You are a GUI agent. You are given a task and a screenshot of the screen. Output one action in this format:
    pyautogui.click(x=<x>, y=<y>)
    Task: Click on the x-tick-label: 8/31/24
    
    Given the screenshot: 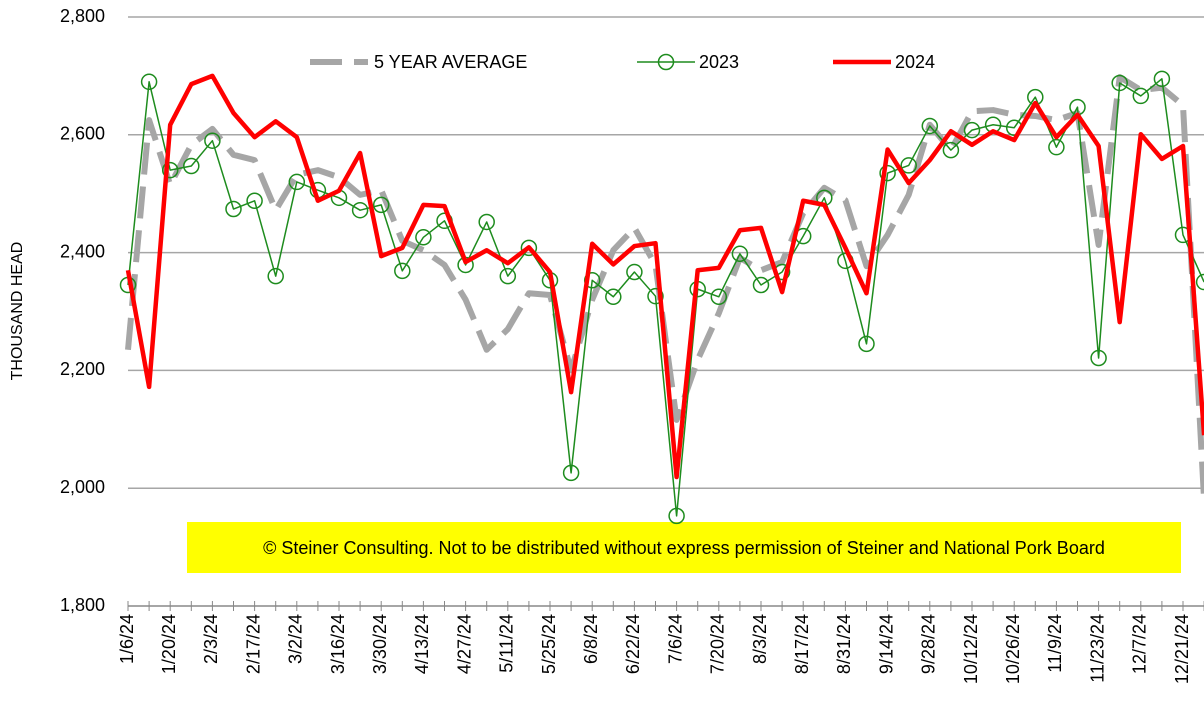 What is the action you would take?
    pyautogui.click(x=844, y=644)
    